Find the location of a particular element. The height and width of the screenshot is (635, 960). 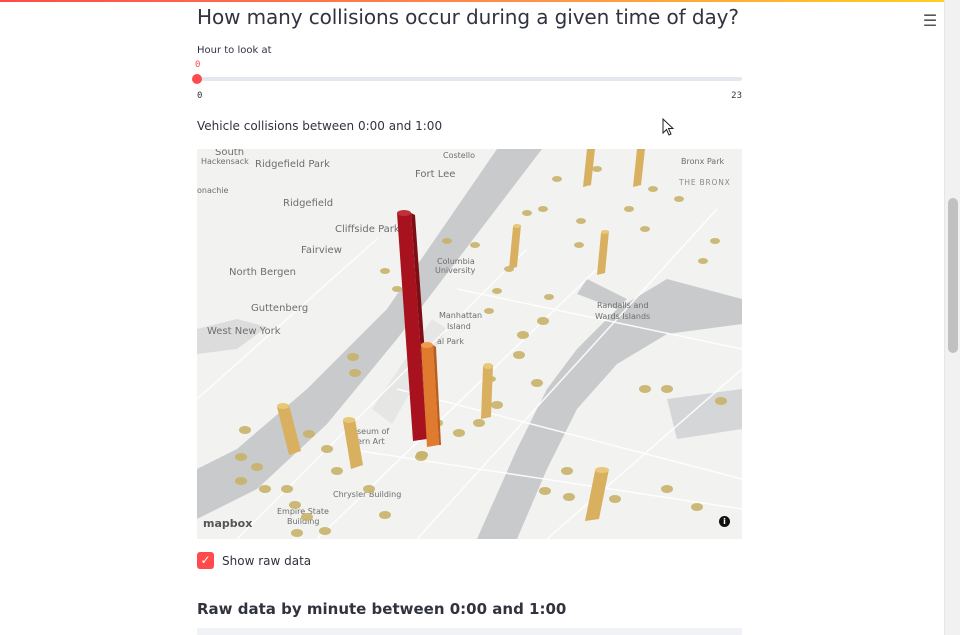

map-label: Chrysler Building is located at coordinates (367, 494).